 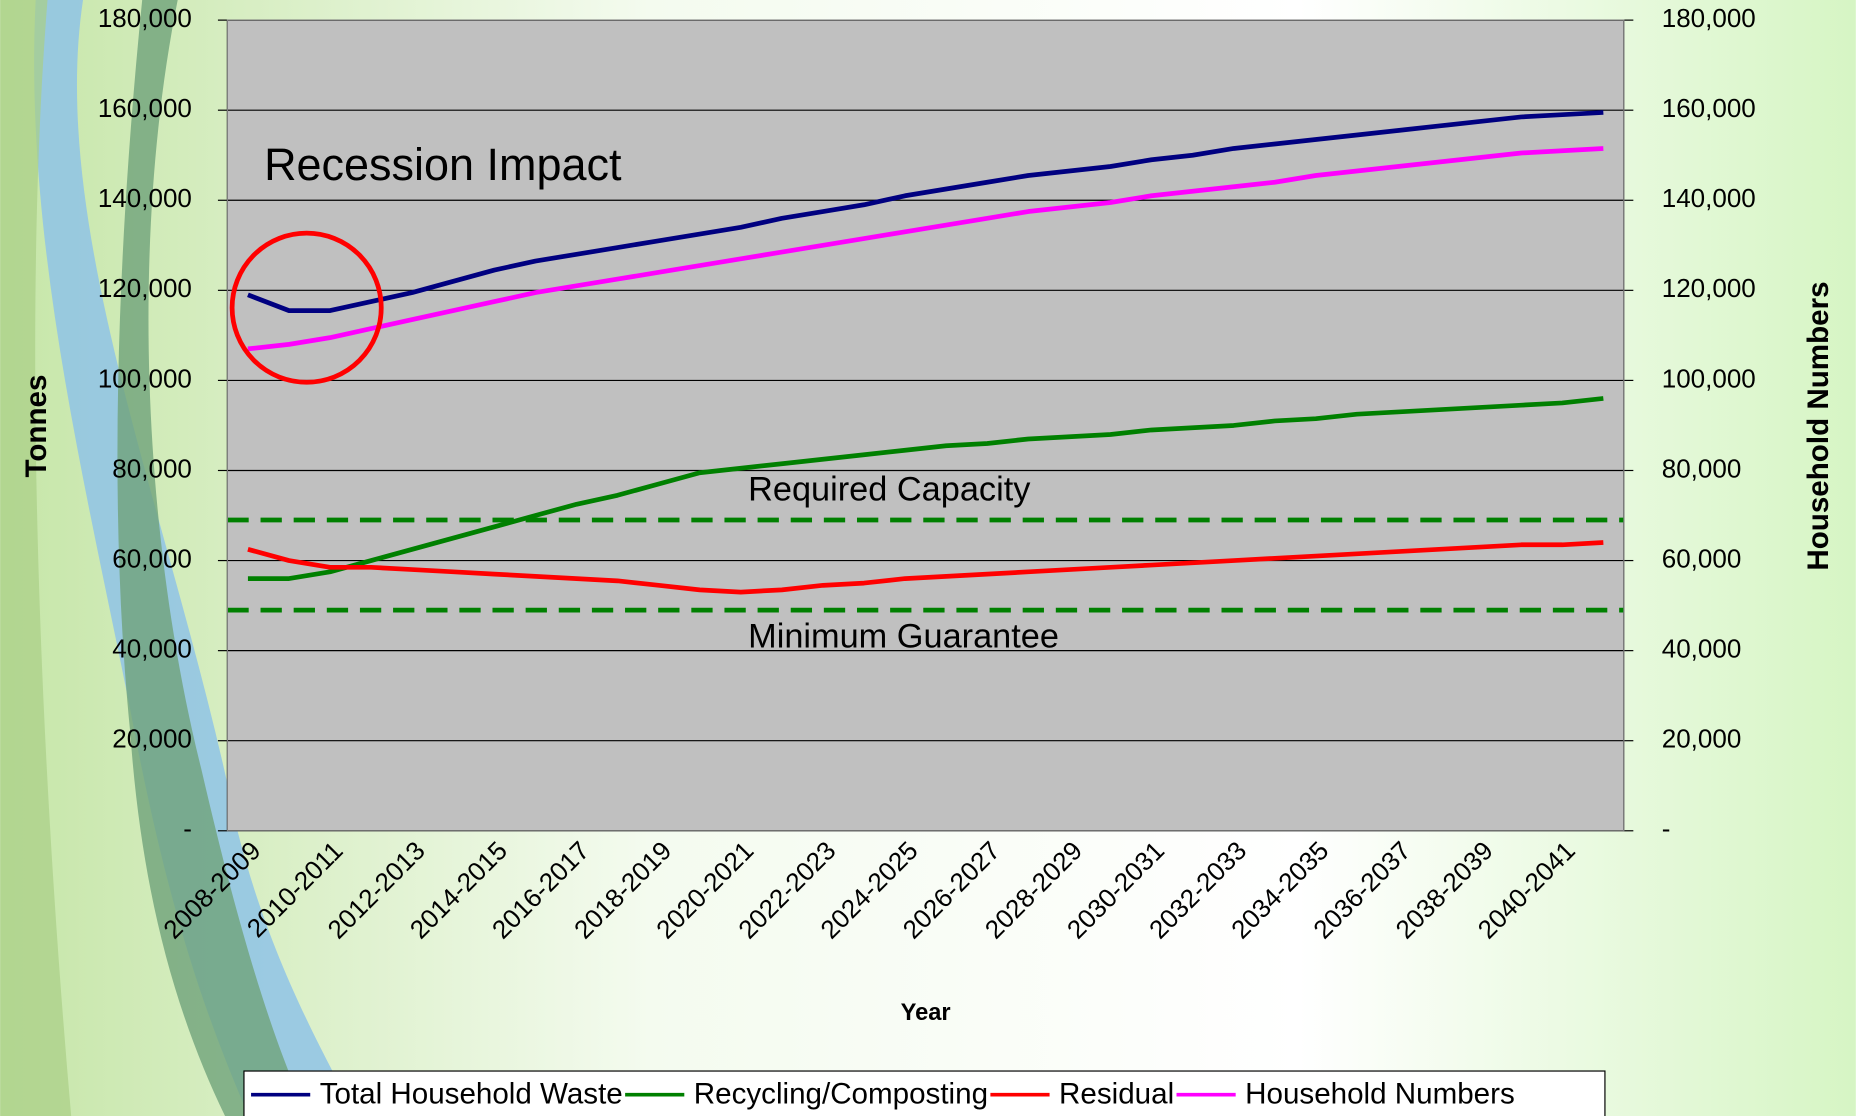 What do you see at coordinates (889, 490) in the screenshot?
I see `annotation: Required Capacity` at bounding box center [889, 490].